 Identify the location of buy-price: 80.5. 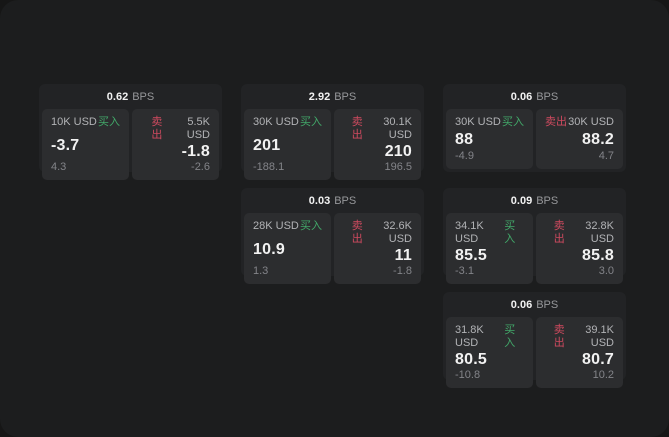
(471, 359).